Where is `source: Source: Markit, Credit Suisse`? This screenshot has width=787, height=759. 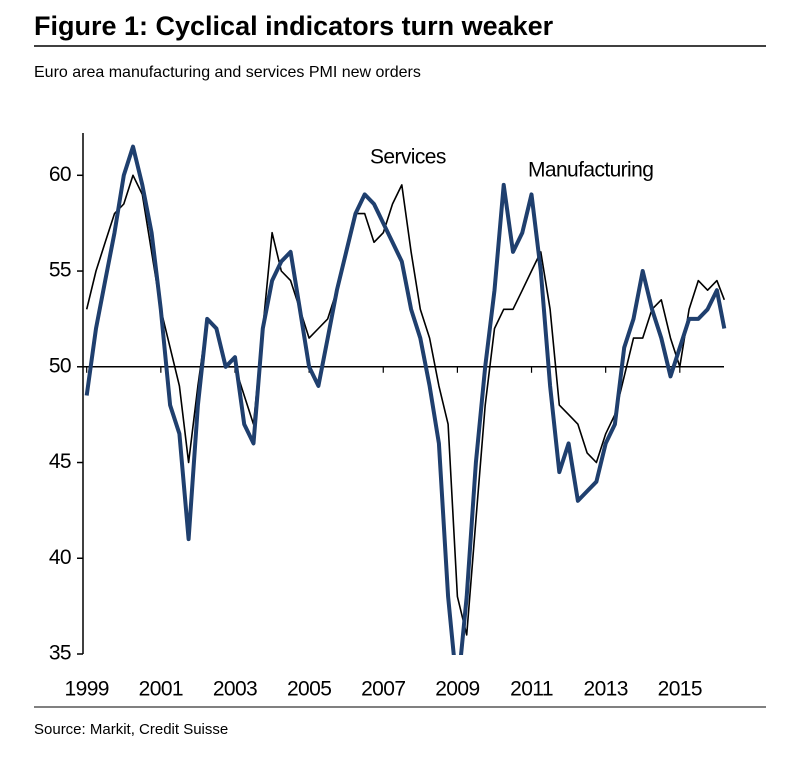 source: Source: Markit, Credit Suisse is located at coordinates (131, 729).